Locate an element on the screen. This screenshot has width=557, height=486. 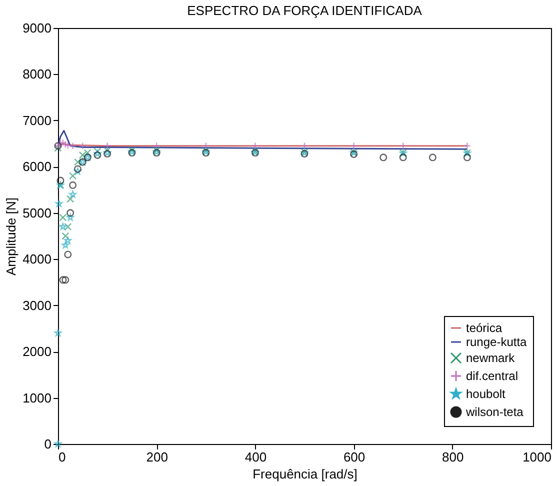
chart-title: ESPECTRO DA FORÇA IDENTIFICADA is located at coordinates (304, 10).